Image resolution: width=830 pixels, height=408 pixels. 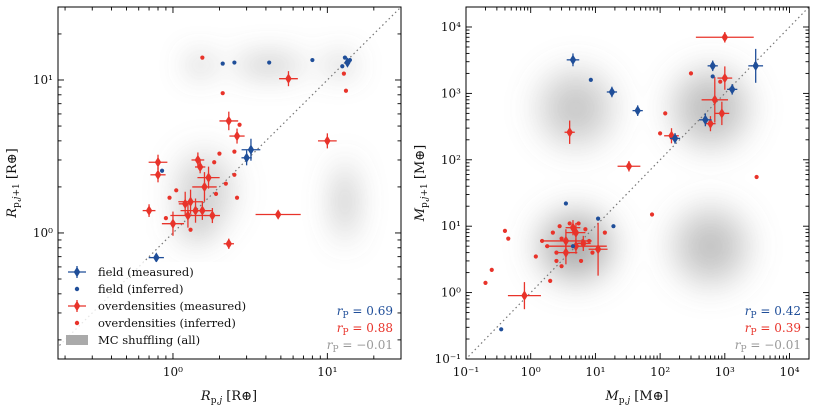 I want to click on legend-item: overdensities (inferred), so click(x=155, y=323).